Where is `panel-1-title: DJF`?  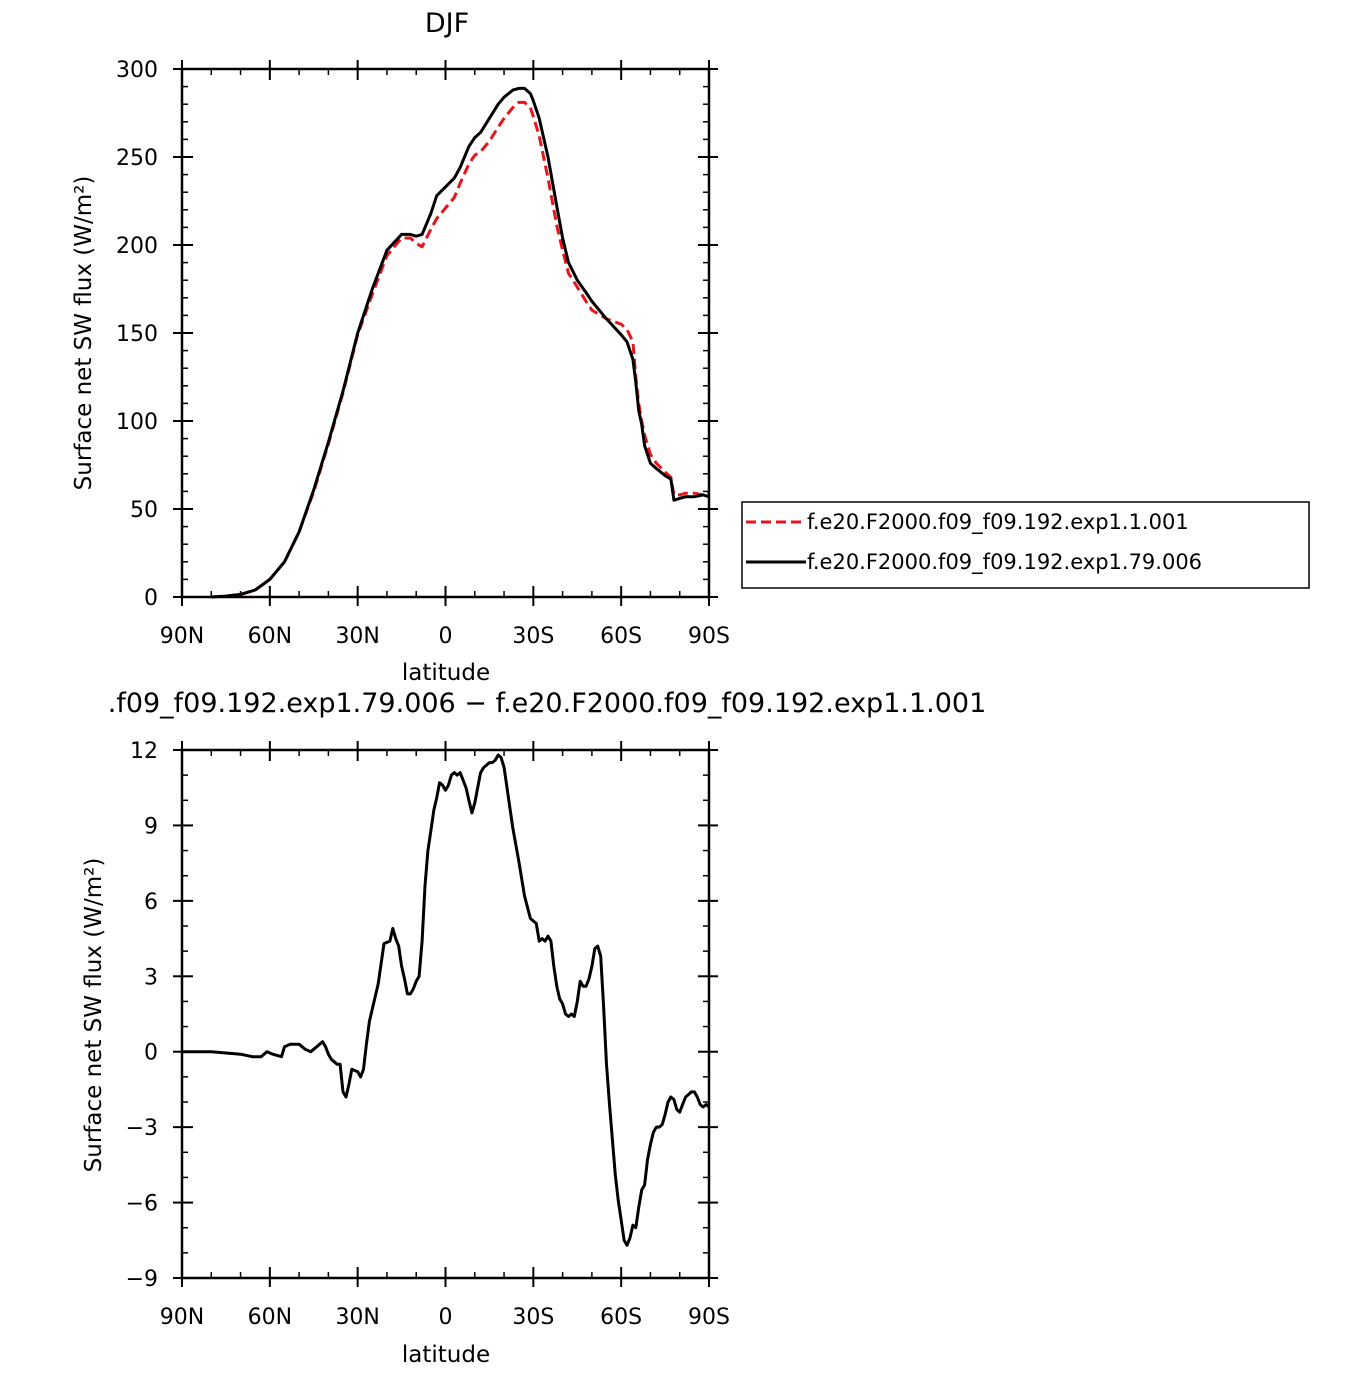 panel-1-title: DJF is located at coordinates (447, 23).